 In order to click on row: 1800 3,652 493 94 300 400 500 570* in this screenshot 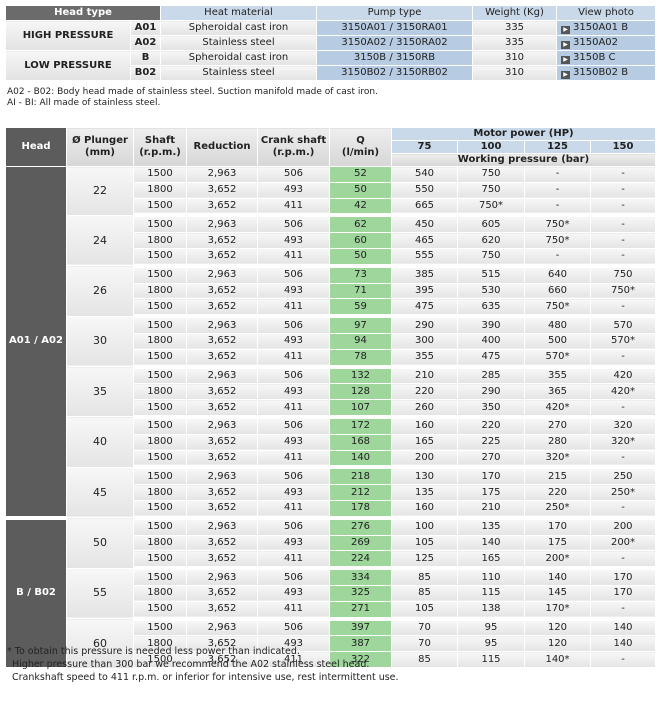, I will do `click(331, 341)`.